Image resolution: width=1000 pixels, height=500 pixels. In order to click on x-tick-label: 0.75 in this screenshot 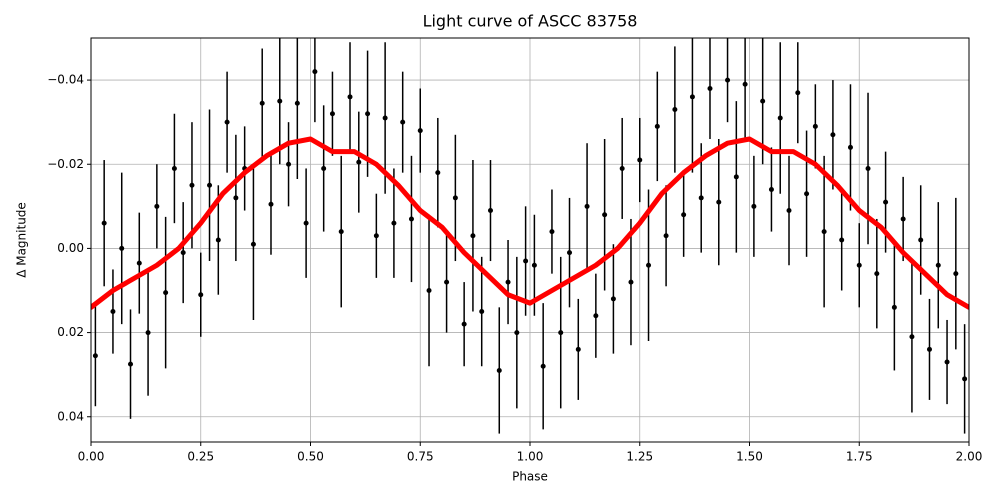, I will do `click(420, 457)`.